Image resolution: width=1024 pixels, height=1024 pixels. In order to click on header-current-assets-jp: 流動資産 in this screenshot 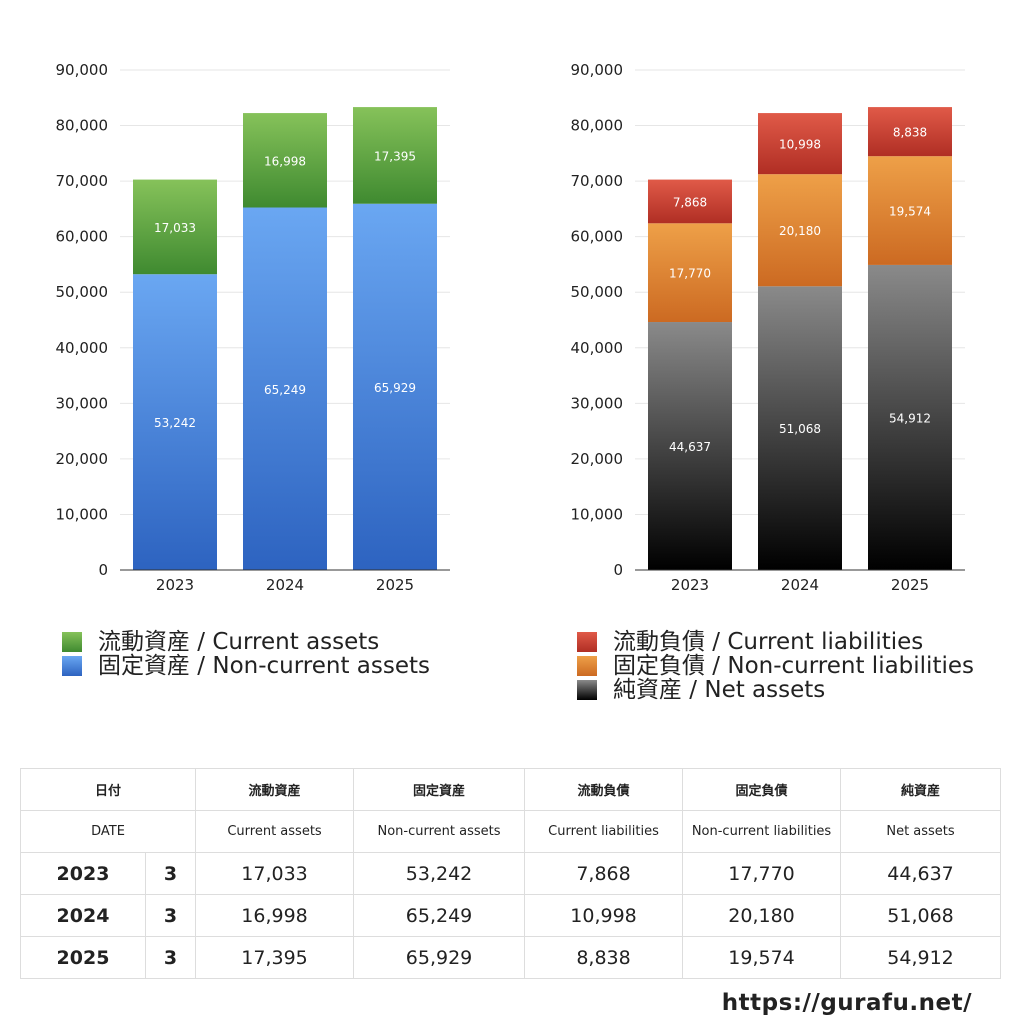, I will do `click(275, 789)`.